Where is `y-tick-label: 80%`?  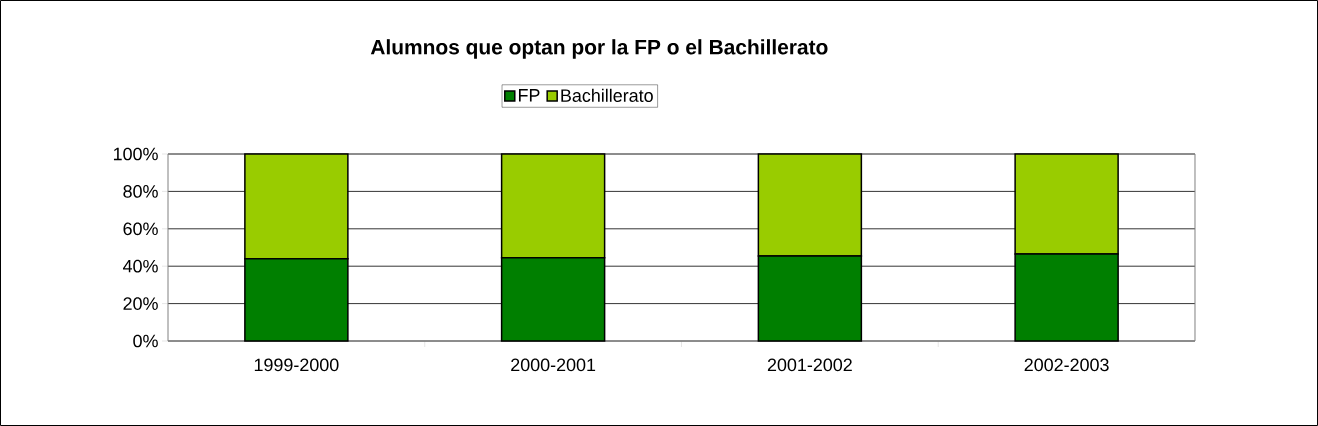 y-tick-label: 80% is located at coordinates (140, 191).